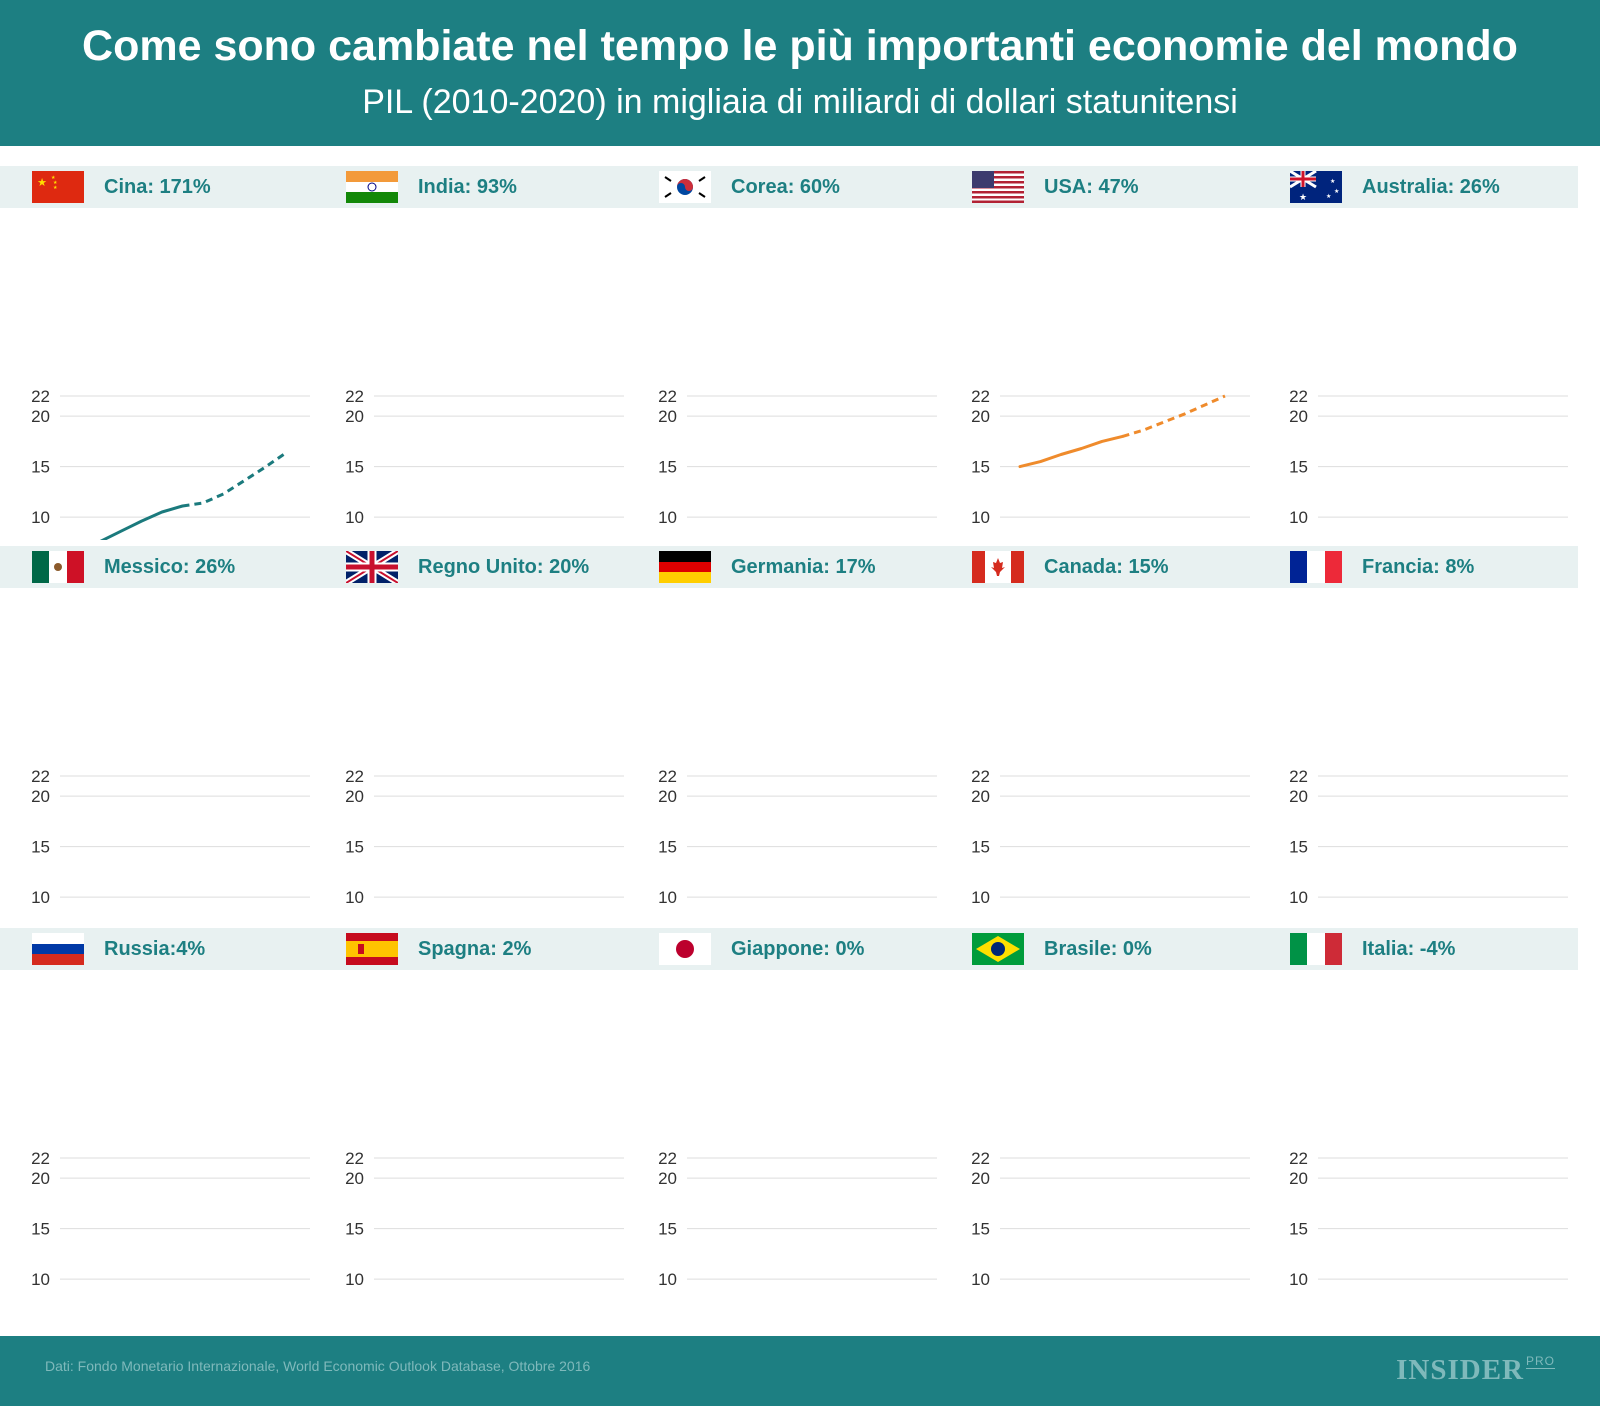 The image size is (1600, 1406). What do you see at coordinates (798, 949) in the screenshot?
I see `chart-title: Giappone: 0%` at bounding box center [798, 949].